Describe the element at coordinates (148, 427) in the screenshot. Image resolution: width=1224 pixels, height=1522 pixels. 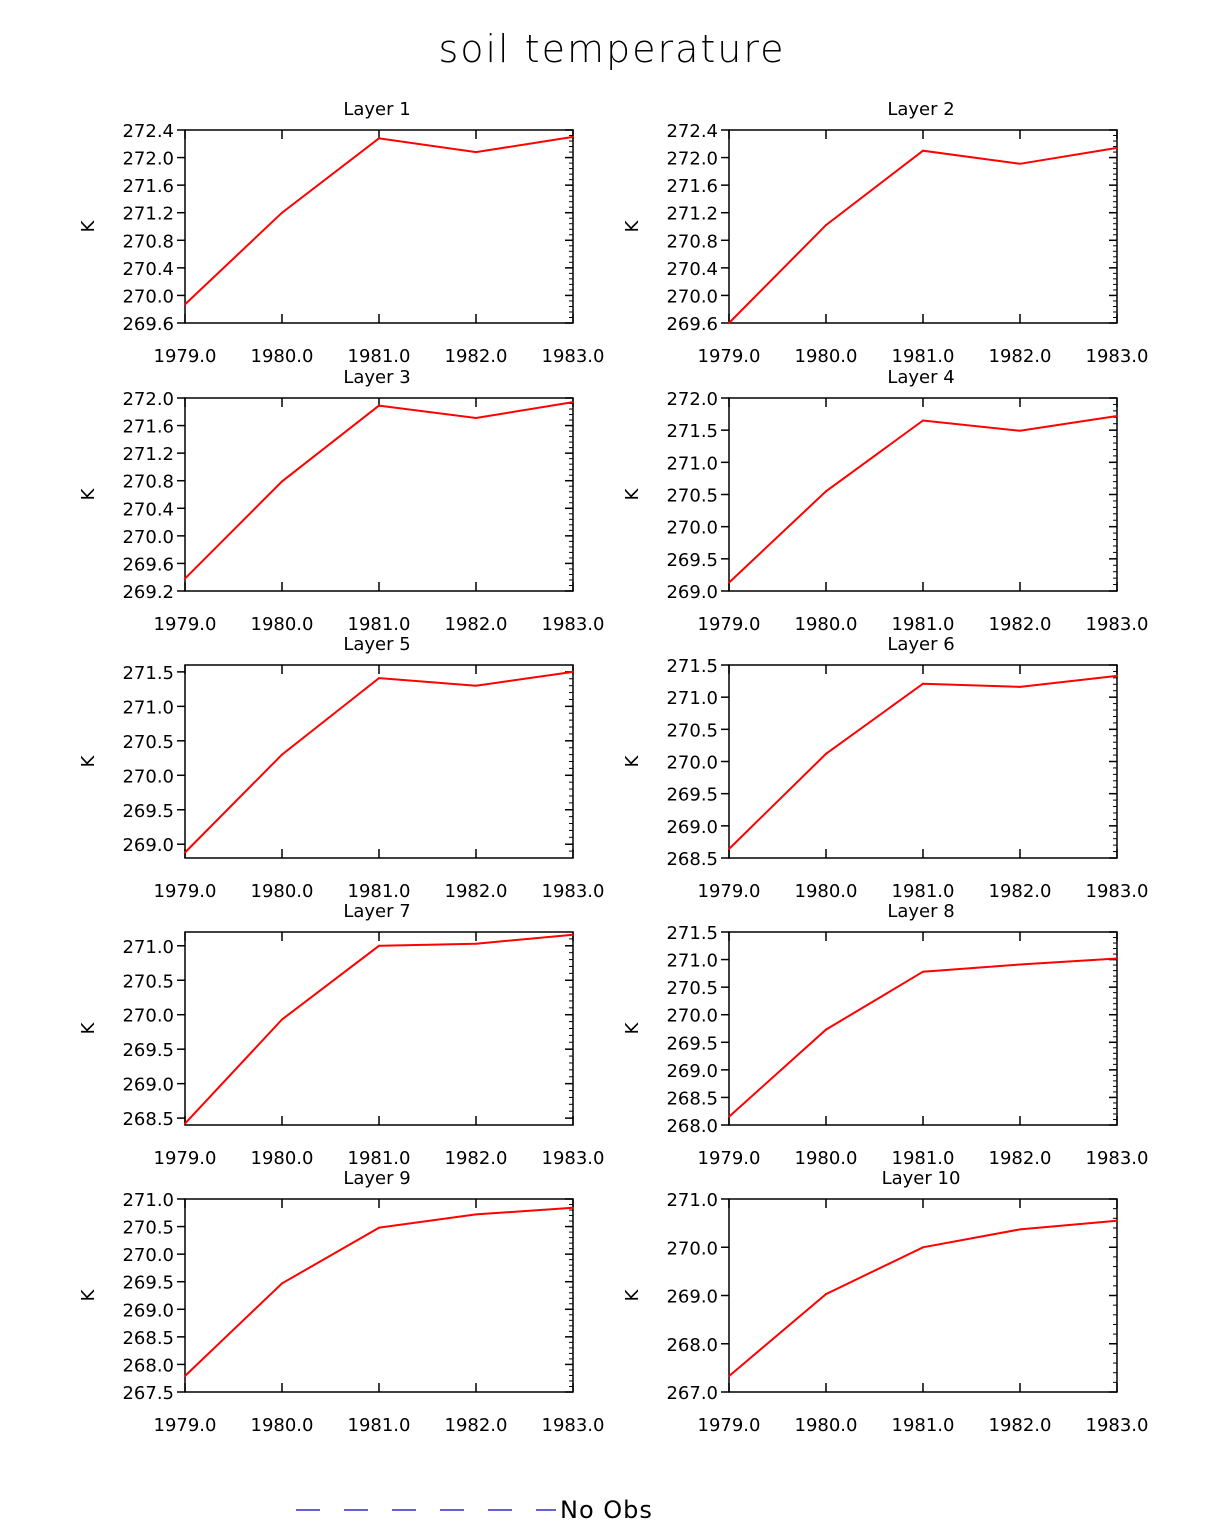
I see `y-tick-label: 271.6` at that location.